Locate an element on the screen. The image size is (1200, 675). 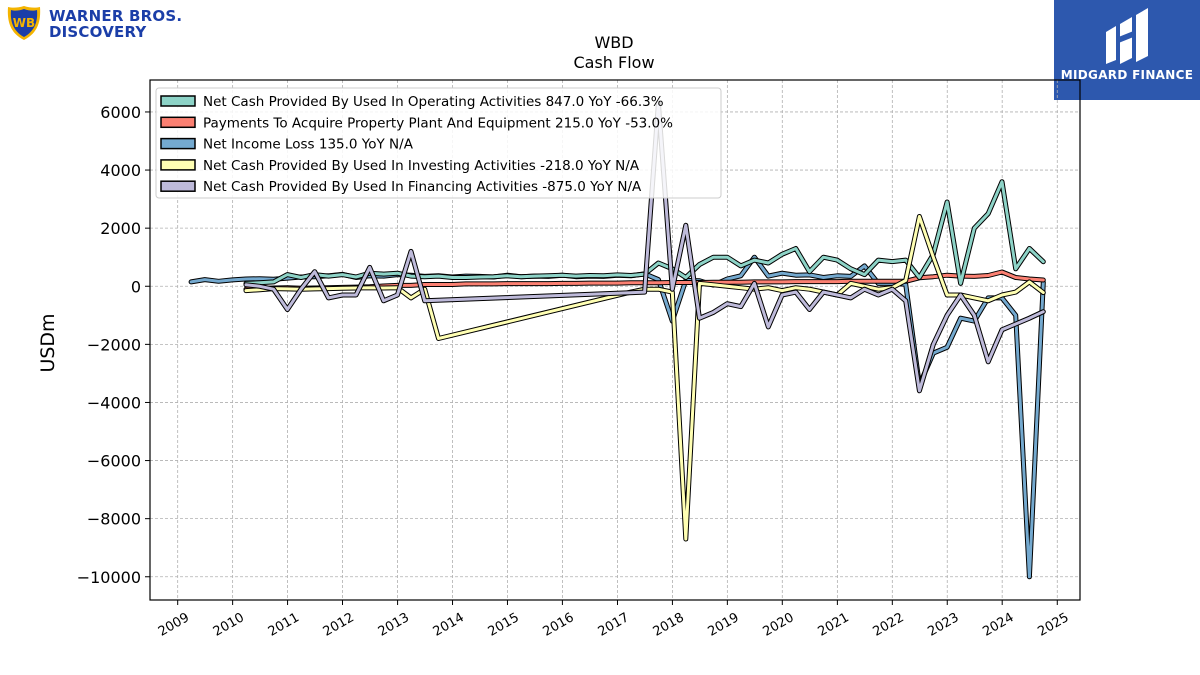
svg-text: WB is located at coordinates (24, 23).